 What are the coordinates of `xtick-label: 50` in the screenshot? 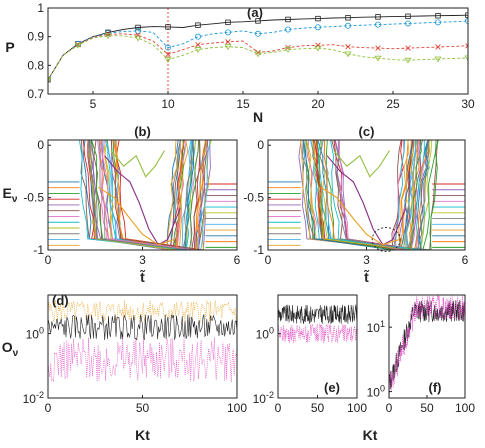 It's located at (318, 408).